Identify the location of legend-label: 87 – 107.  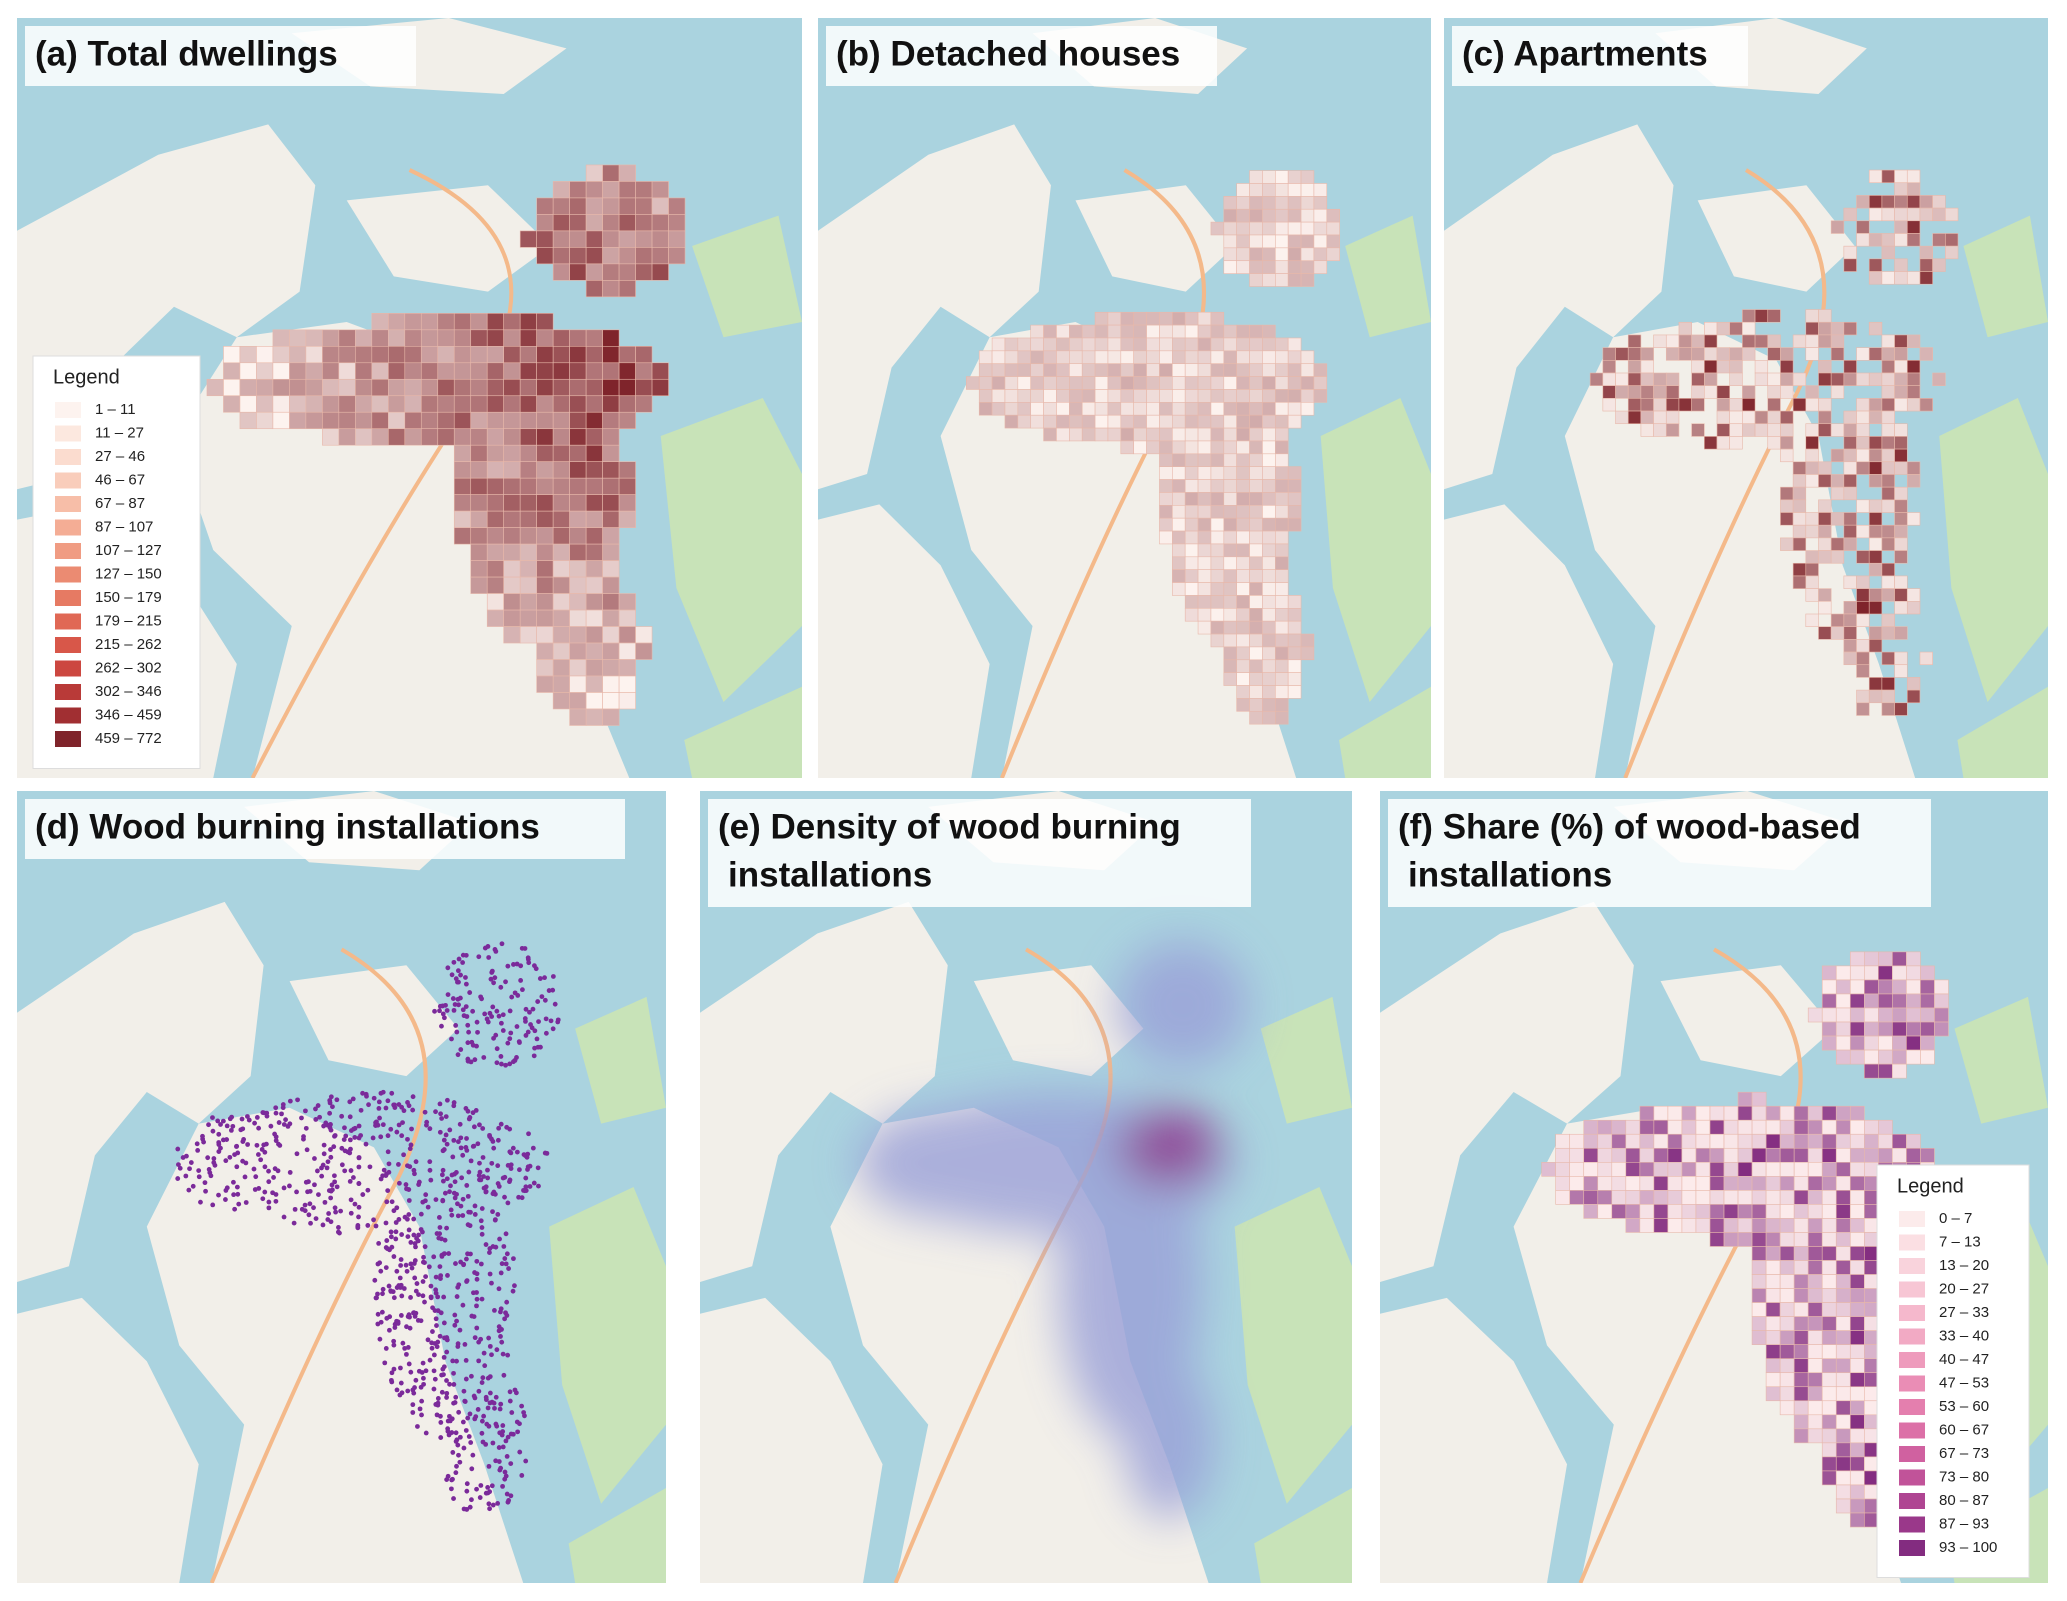
(124, 526).